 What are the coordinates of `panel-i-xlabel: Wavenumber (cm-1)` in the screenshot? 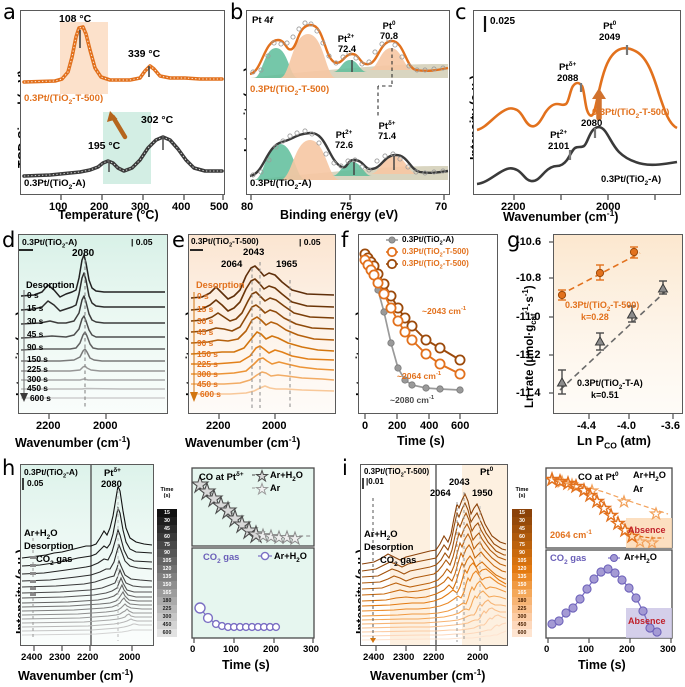 It's located at (428, 675).